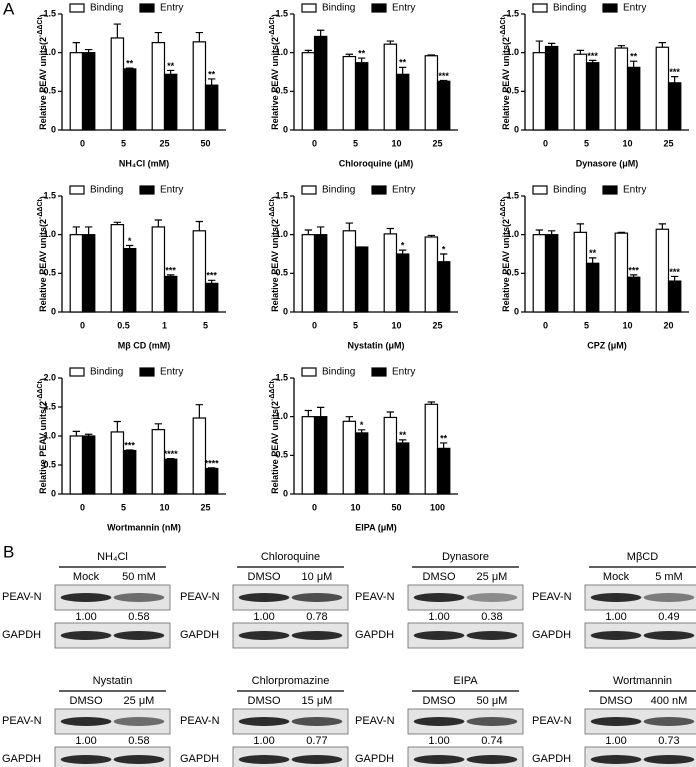 This screenshot has height=767, width=696. Describe the element at coordinates (376, 527) in the screenshot. I see `x-axis-label: EIPA (μM)` at that location.